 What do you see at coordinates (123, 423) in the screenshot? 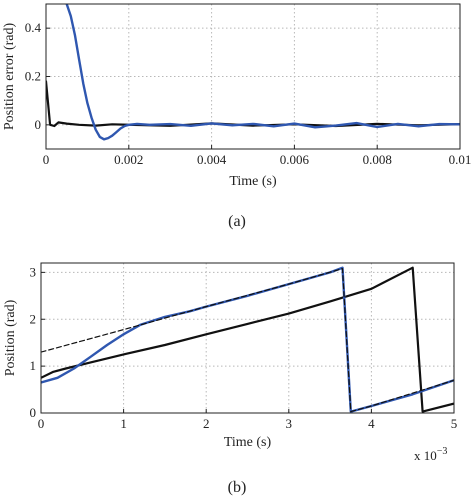
I see `x-tick-label: 1` at bounding box center [123, 423].